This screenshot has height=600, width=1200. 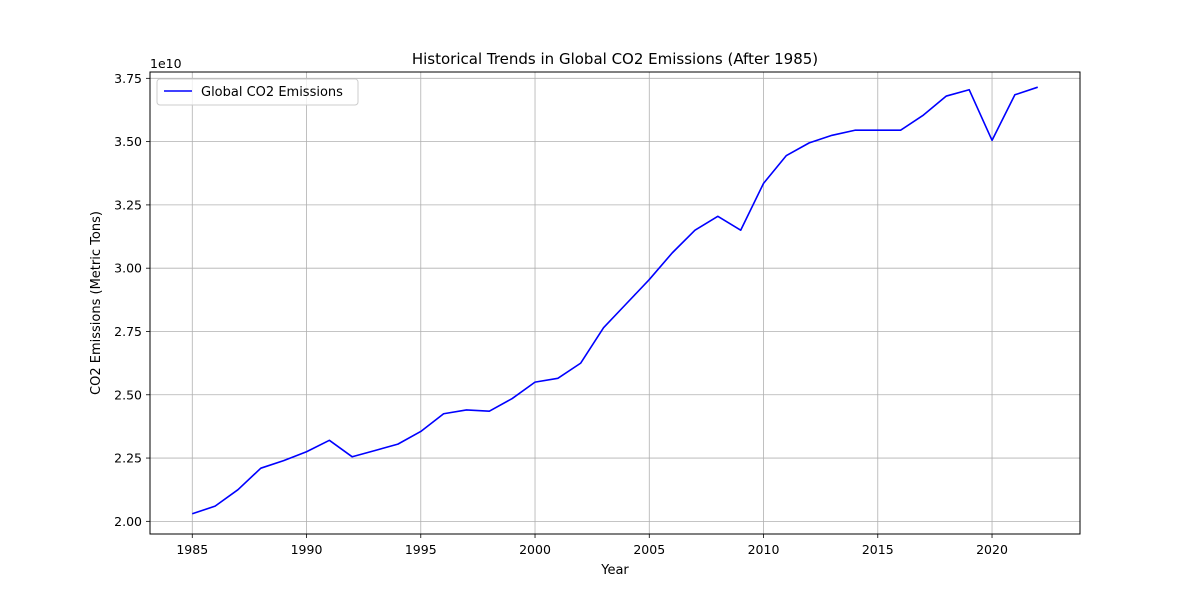 I want to click on y-tick-label: 2.50, so click(x=128, y=394).